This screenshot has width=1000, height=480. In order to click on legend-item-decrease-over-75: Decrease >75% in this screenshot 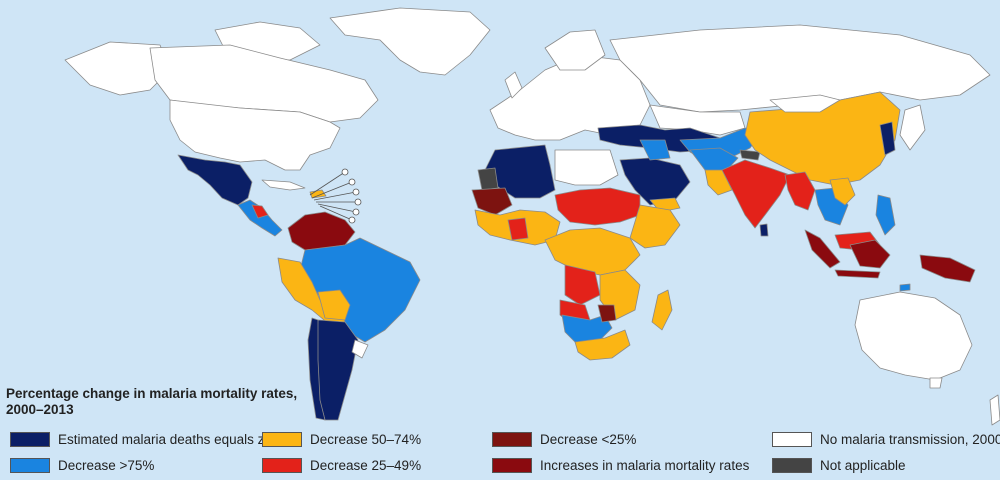, I will do `click(82, 465)`.